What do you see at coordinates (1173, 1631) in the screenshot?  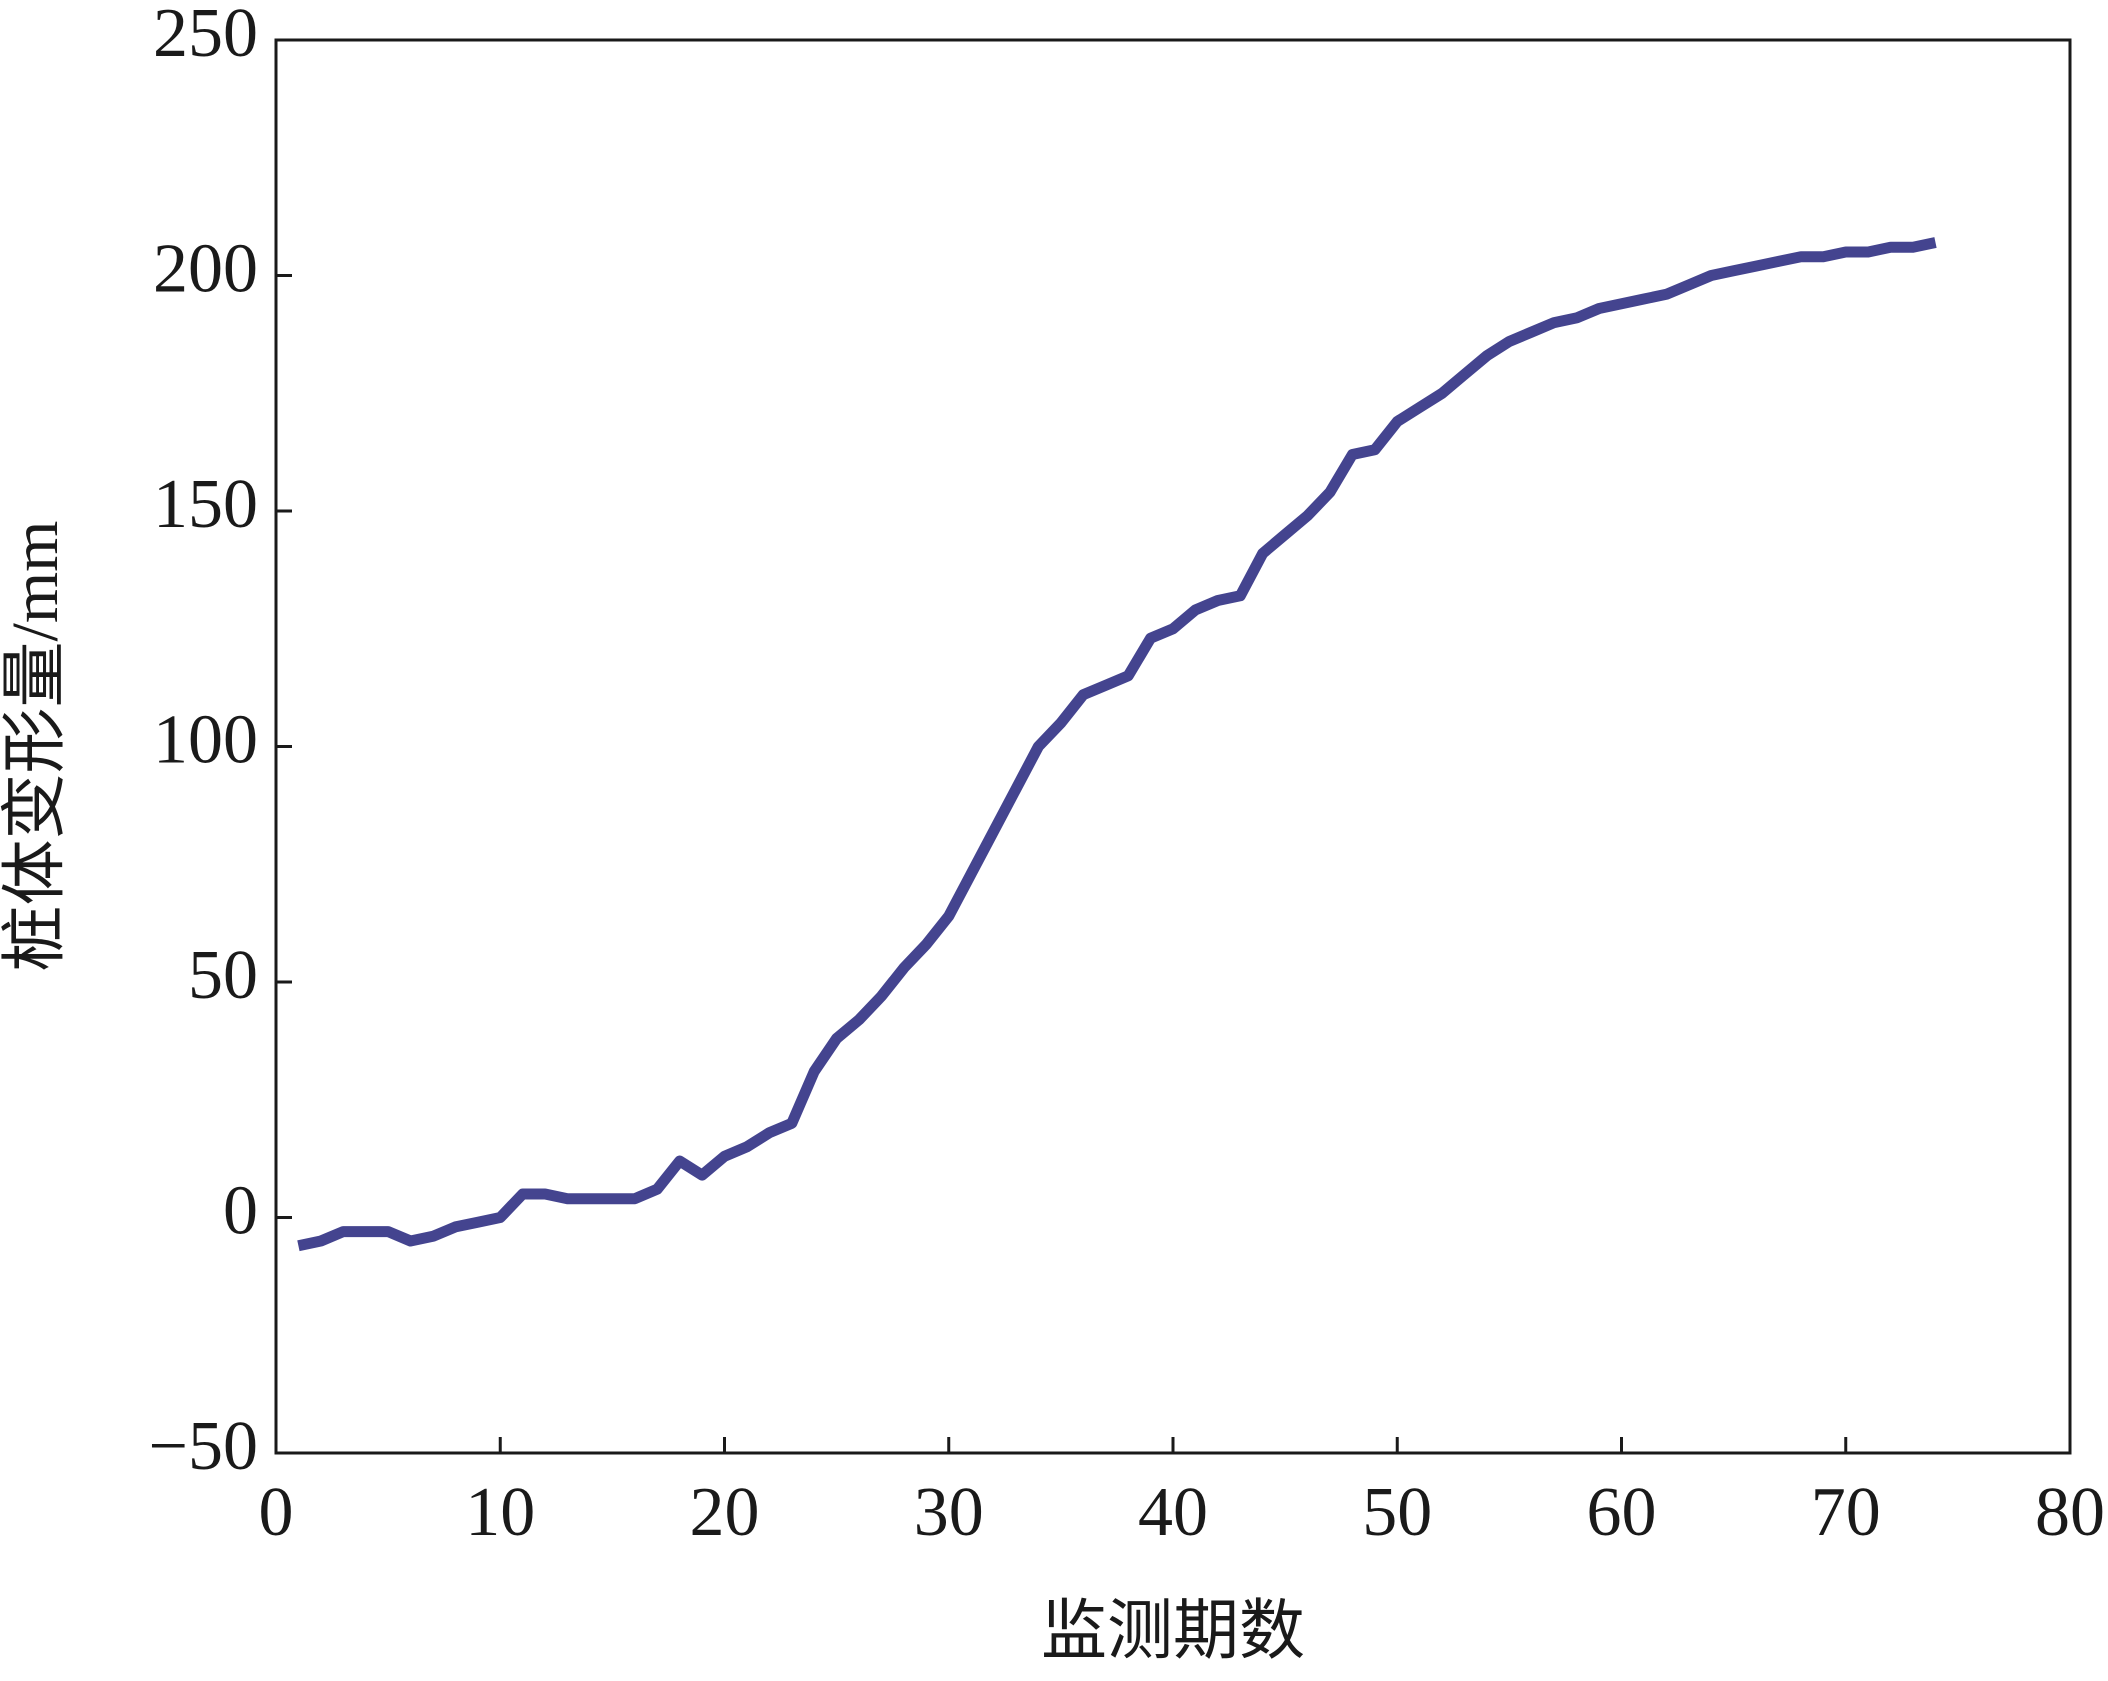 I see `x-axis-title: 监测期数` at bounding box center [1173, 1631].